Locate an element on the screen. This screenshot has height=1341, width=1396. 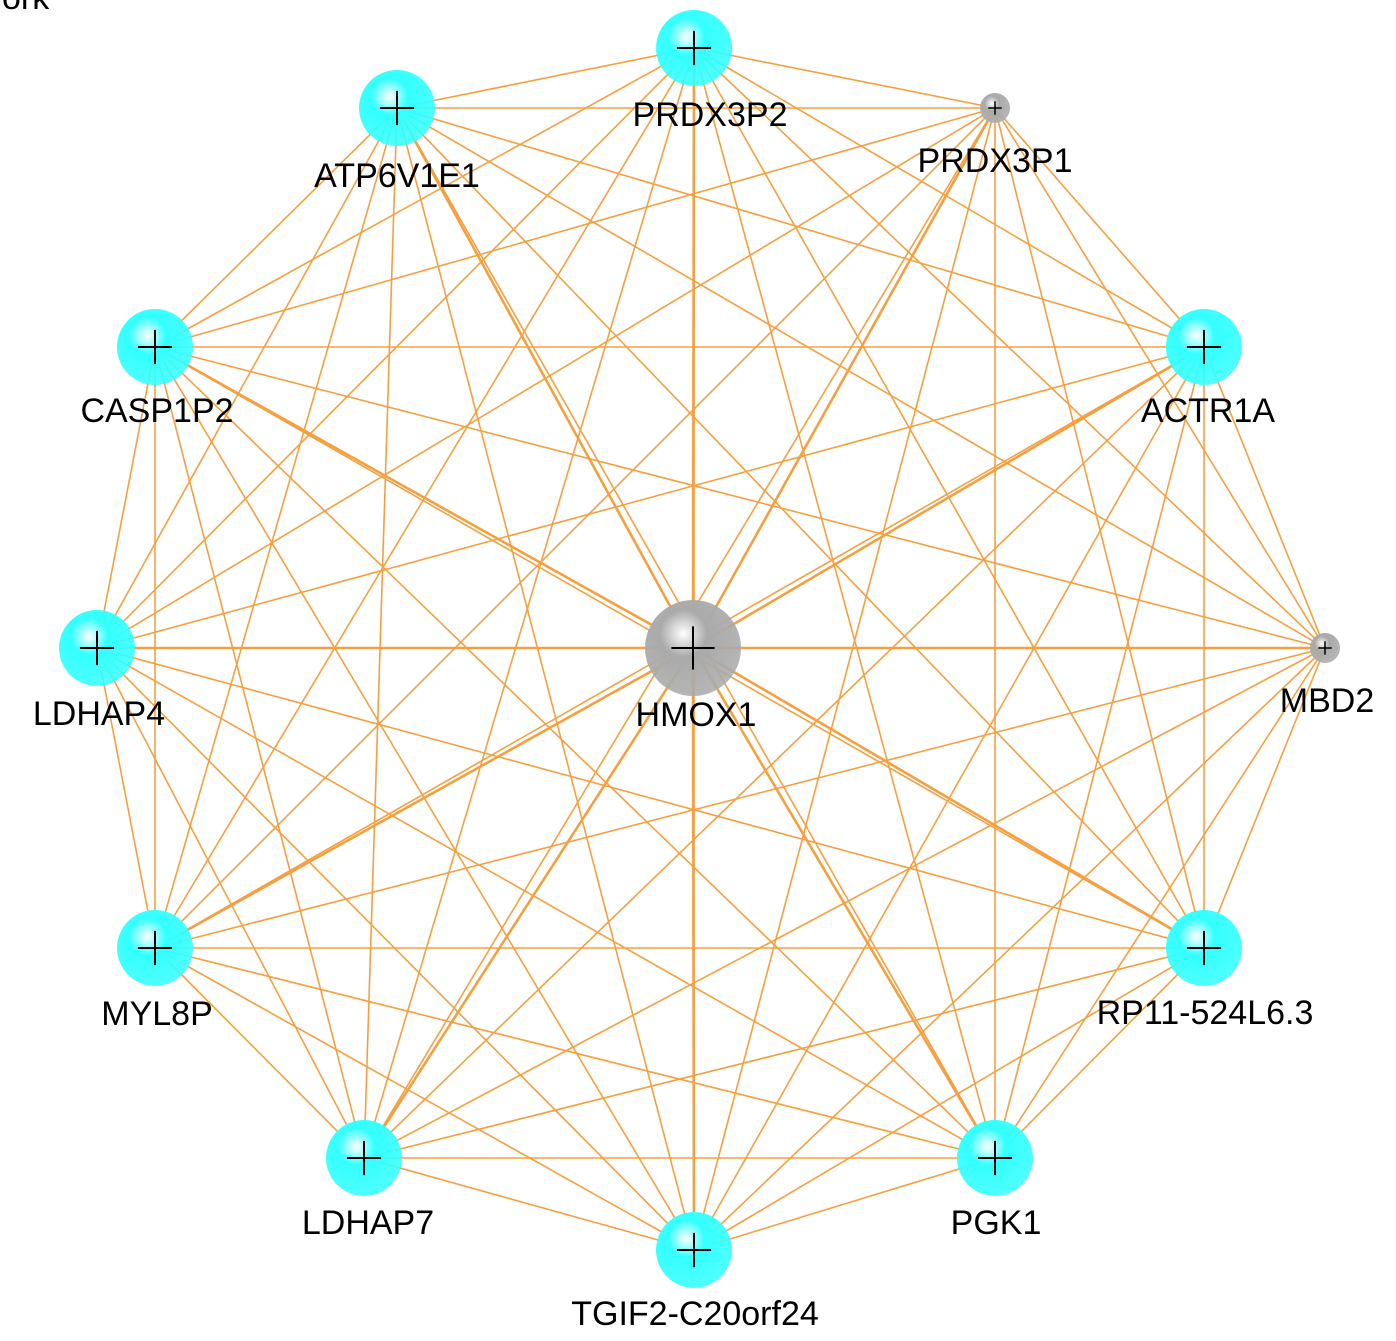
node-label: LDHAP7 is located at coordinates (368, 1223).